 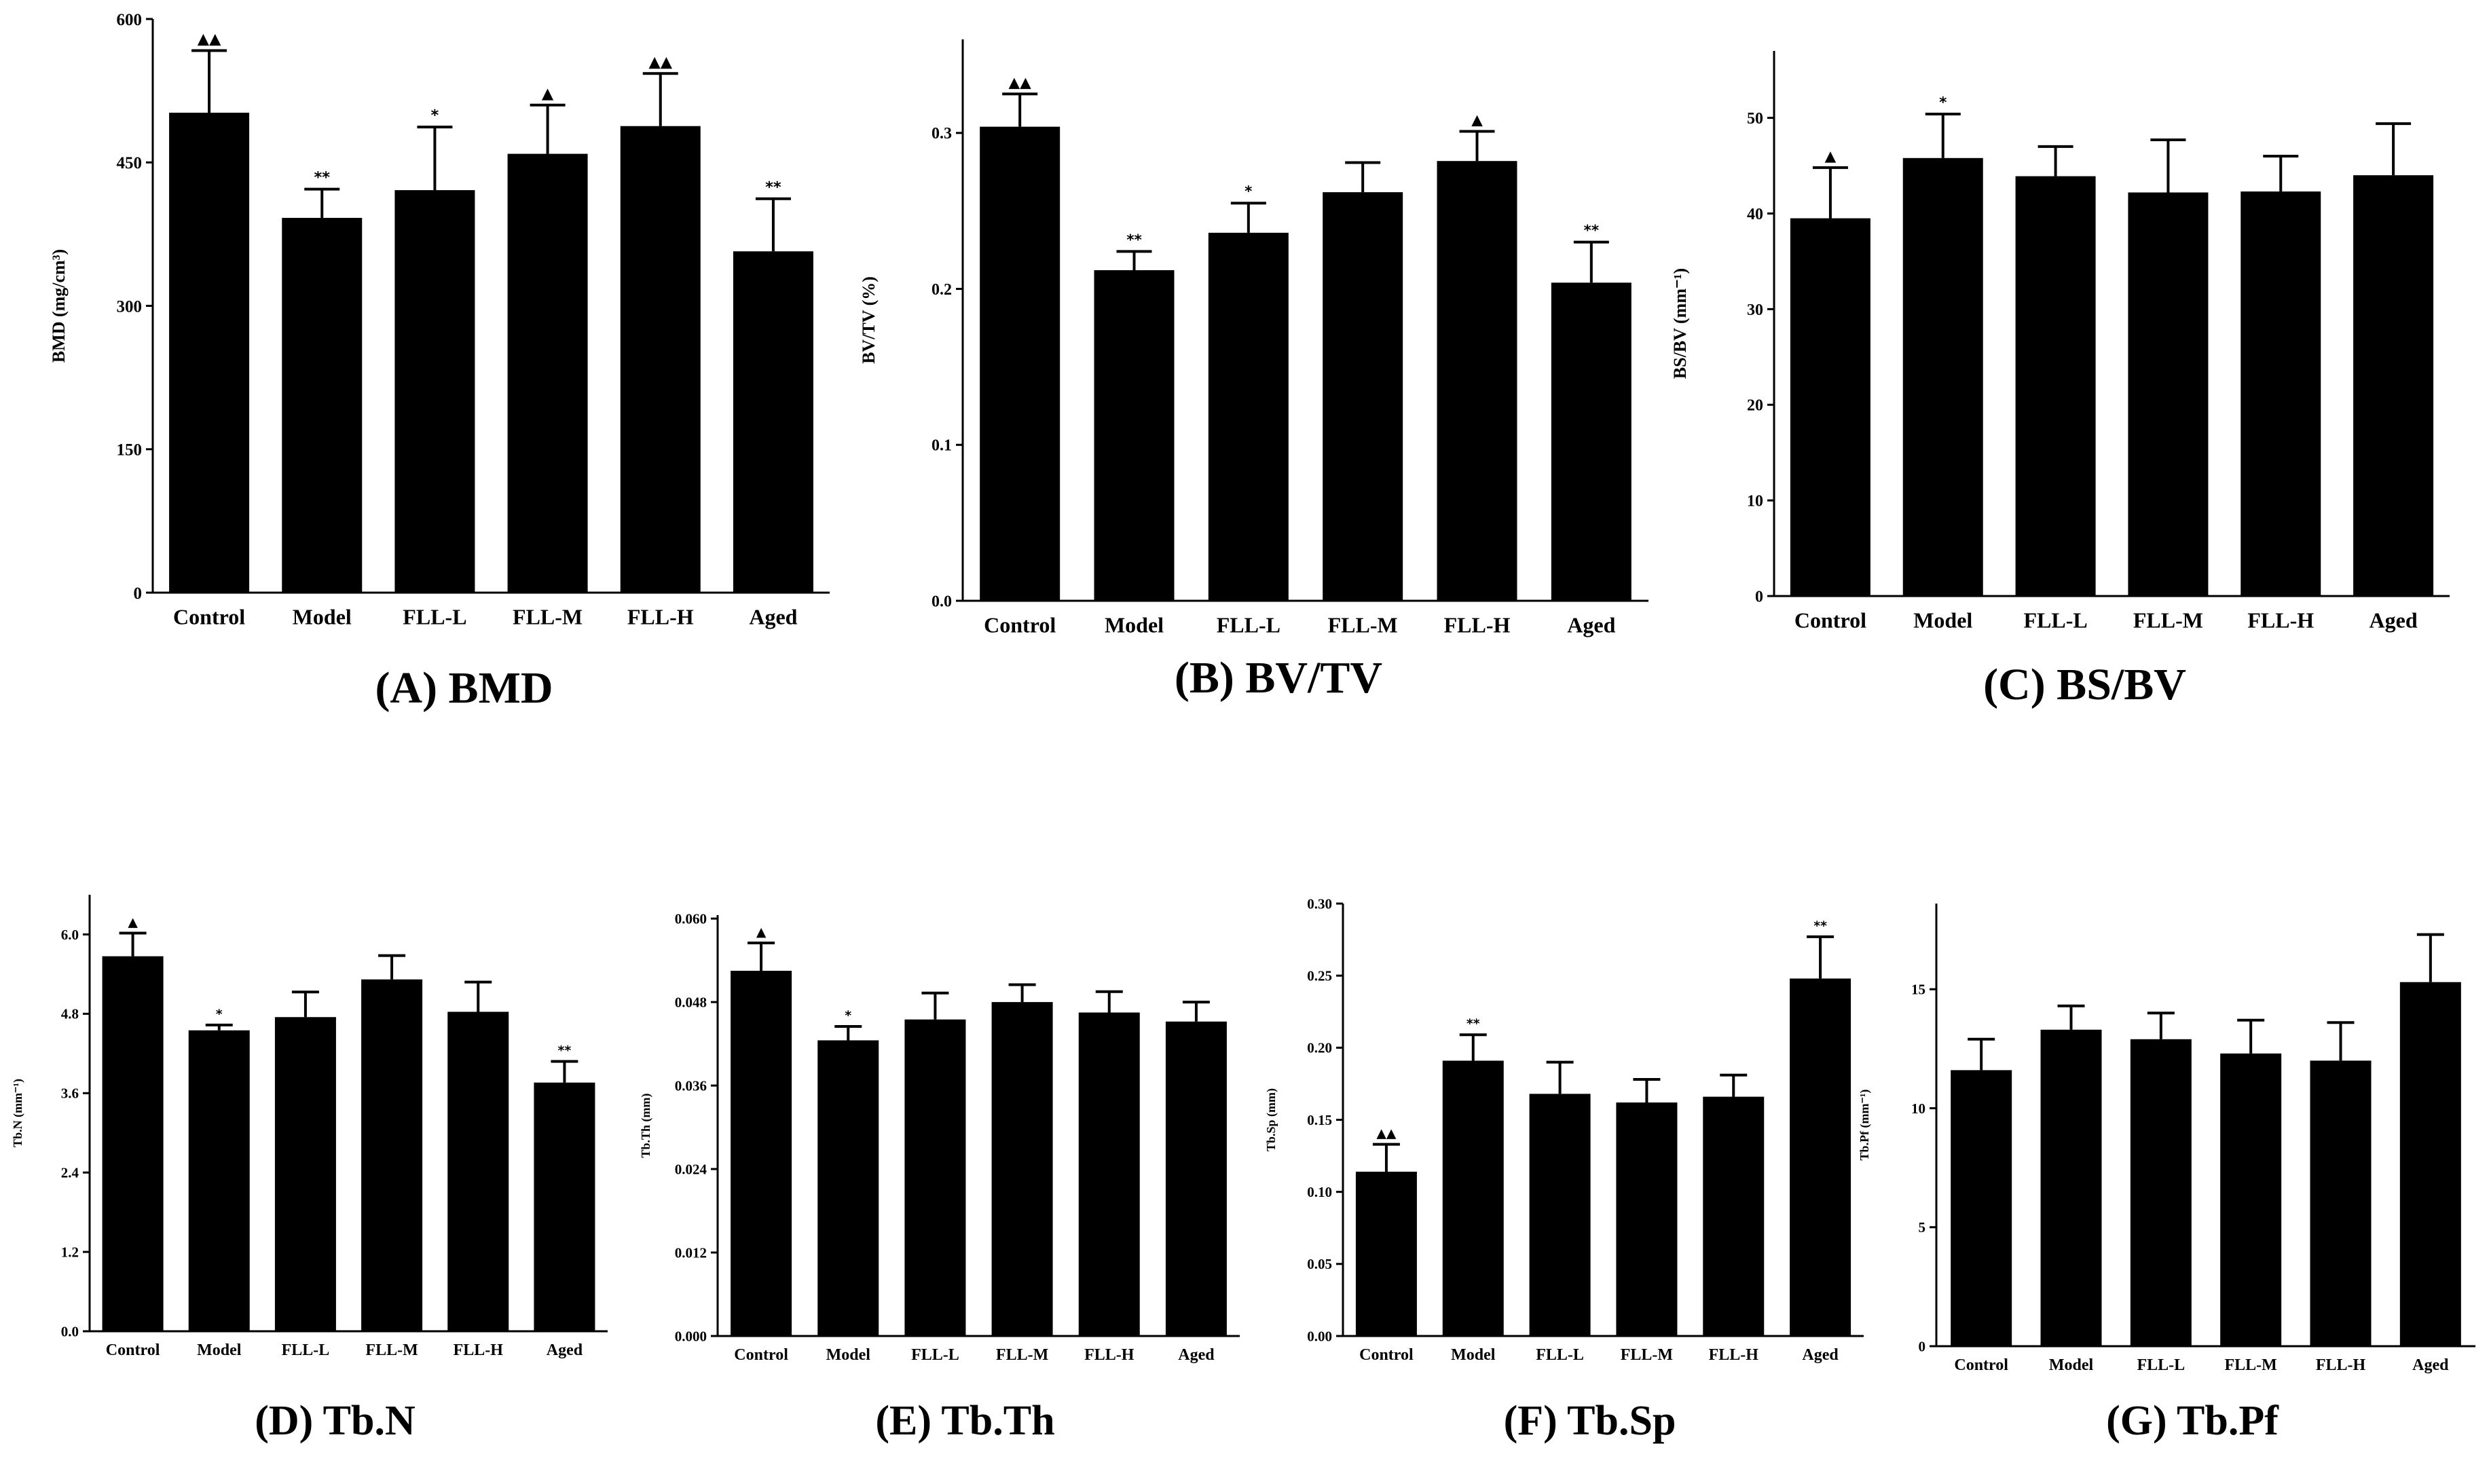 What do you see at coordinates (130, 451) in the screenshot?
I see `y-tick-label: 150` at bounding box center [130, 451].